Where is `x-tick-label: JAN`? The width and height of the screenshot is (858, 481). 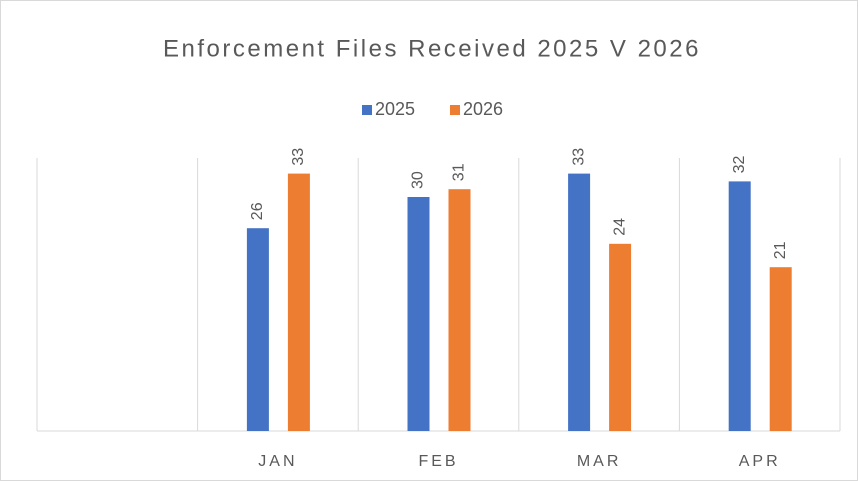
x-tick-label: JAN is located at coordinates (277, 461).